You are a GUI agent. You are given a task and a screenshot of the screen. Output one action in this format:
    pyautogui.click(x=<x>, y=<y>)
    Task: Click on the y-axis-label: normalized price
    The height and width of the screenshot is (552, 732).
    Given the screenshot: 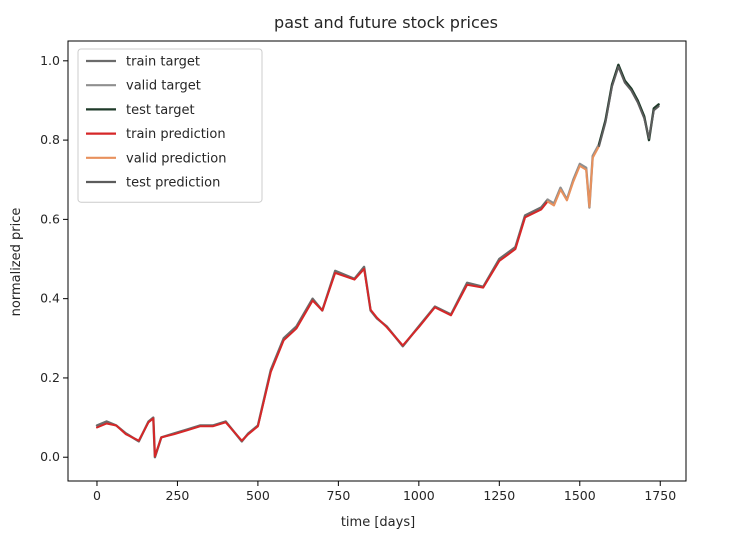 What is the action you would take?
    pyautogui.click(x=16, y=262)
    